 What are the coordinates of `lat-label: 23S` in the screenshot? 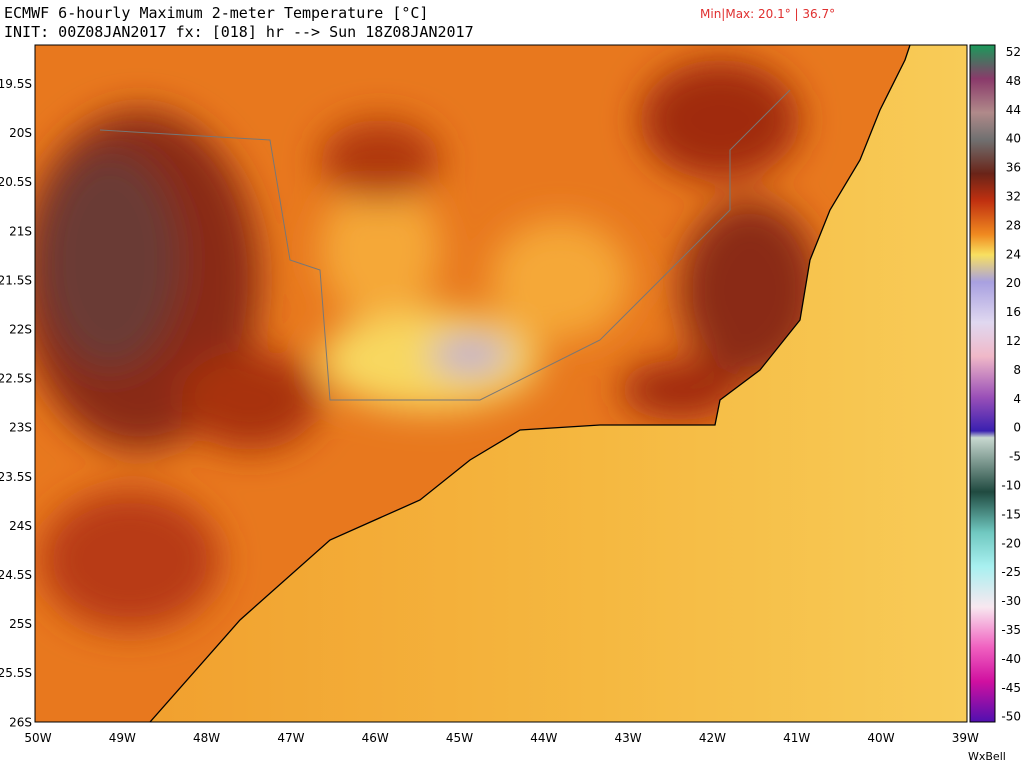 It's located at (20, 428).